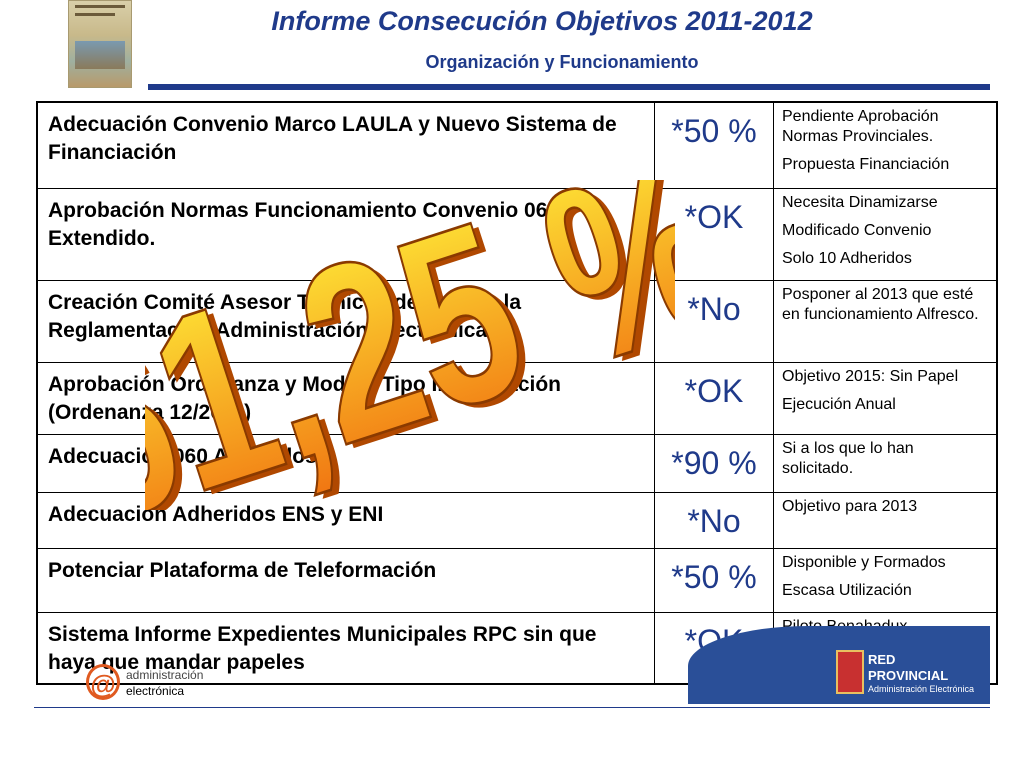  Describe the element at coordinates (103, 682) in the screenshot. I see `at-sign-icon: @` at that location.